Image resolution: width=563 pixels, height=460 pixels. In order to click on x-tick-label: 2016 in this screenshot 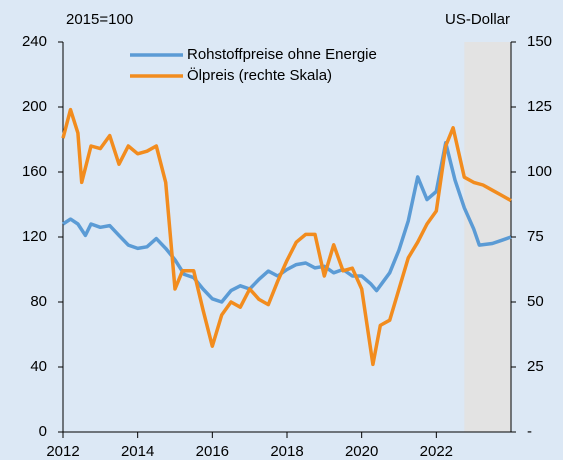, I will do `click(212, 451)`.